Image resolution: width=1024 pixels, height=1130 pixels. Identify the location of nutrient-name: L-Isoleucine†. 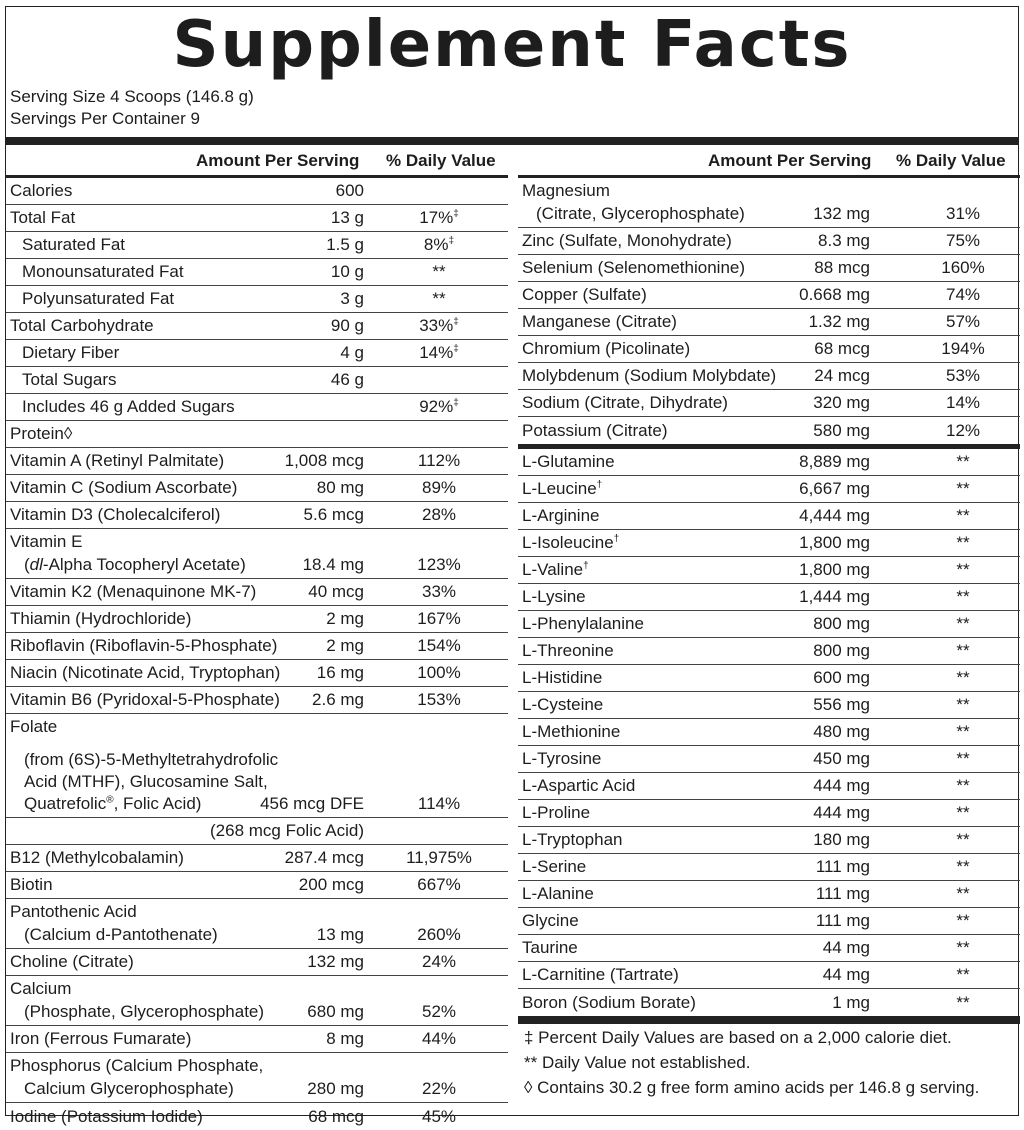
(571, 542).